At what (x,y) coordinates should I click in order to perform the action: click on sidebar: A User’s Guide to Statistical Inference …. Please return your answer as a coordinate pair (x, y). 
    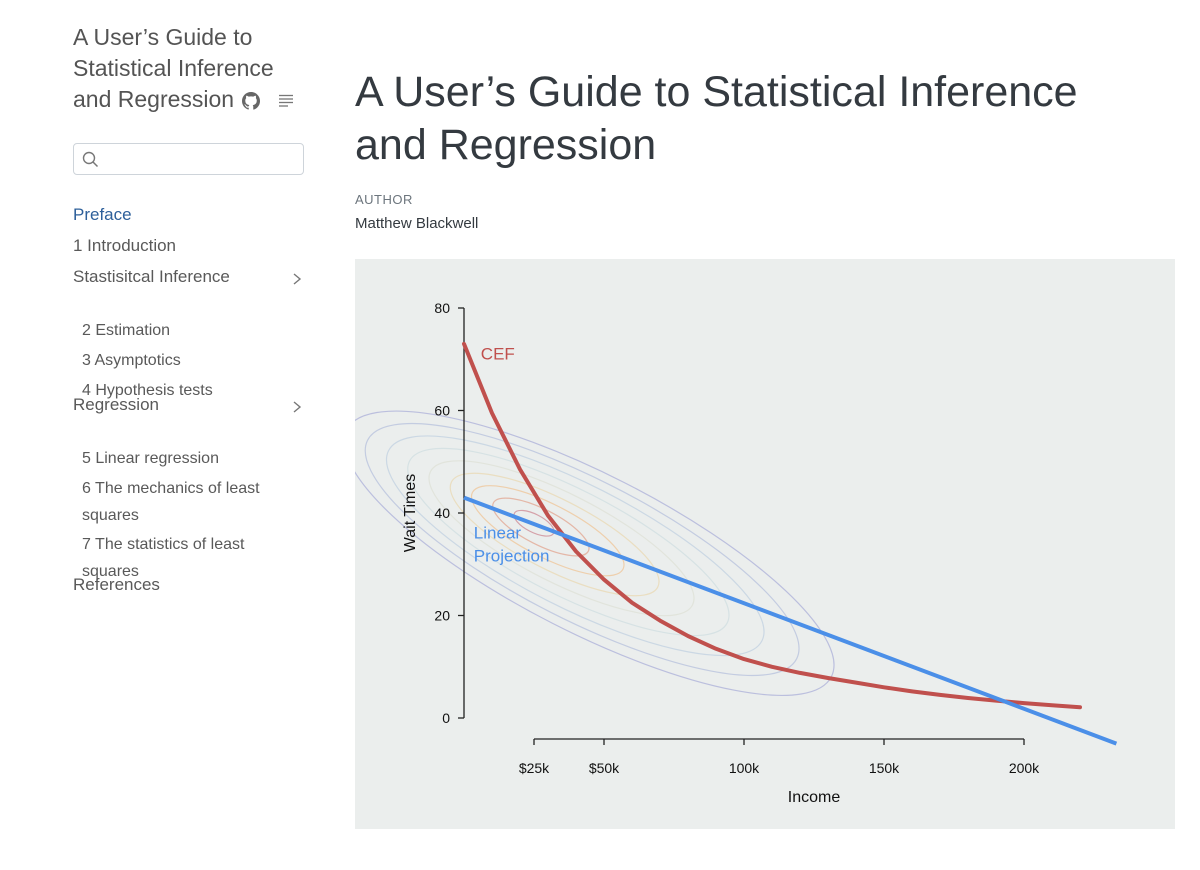
    Looking at the image, I should click on (193, 308).